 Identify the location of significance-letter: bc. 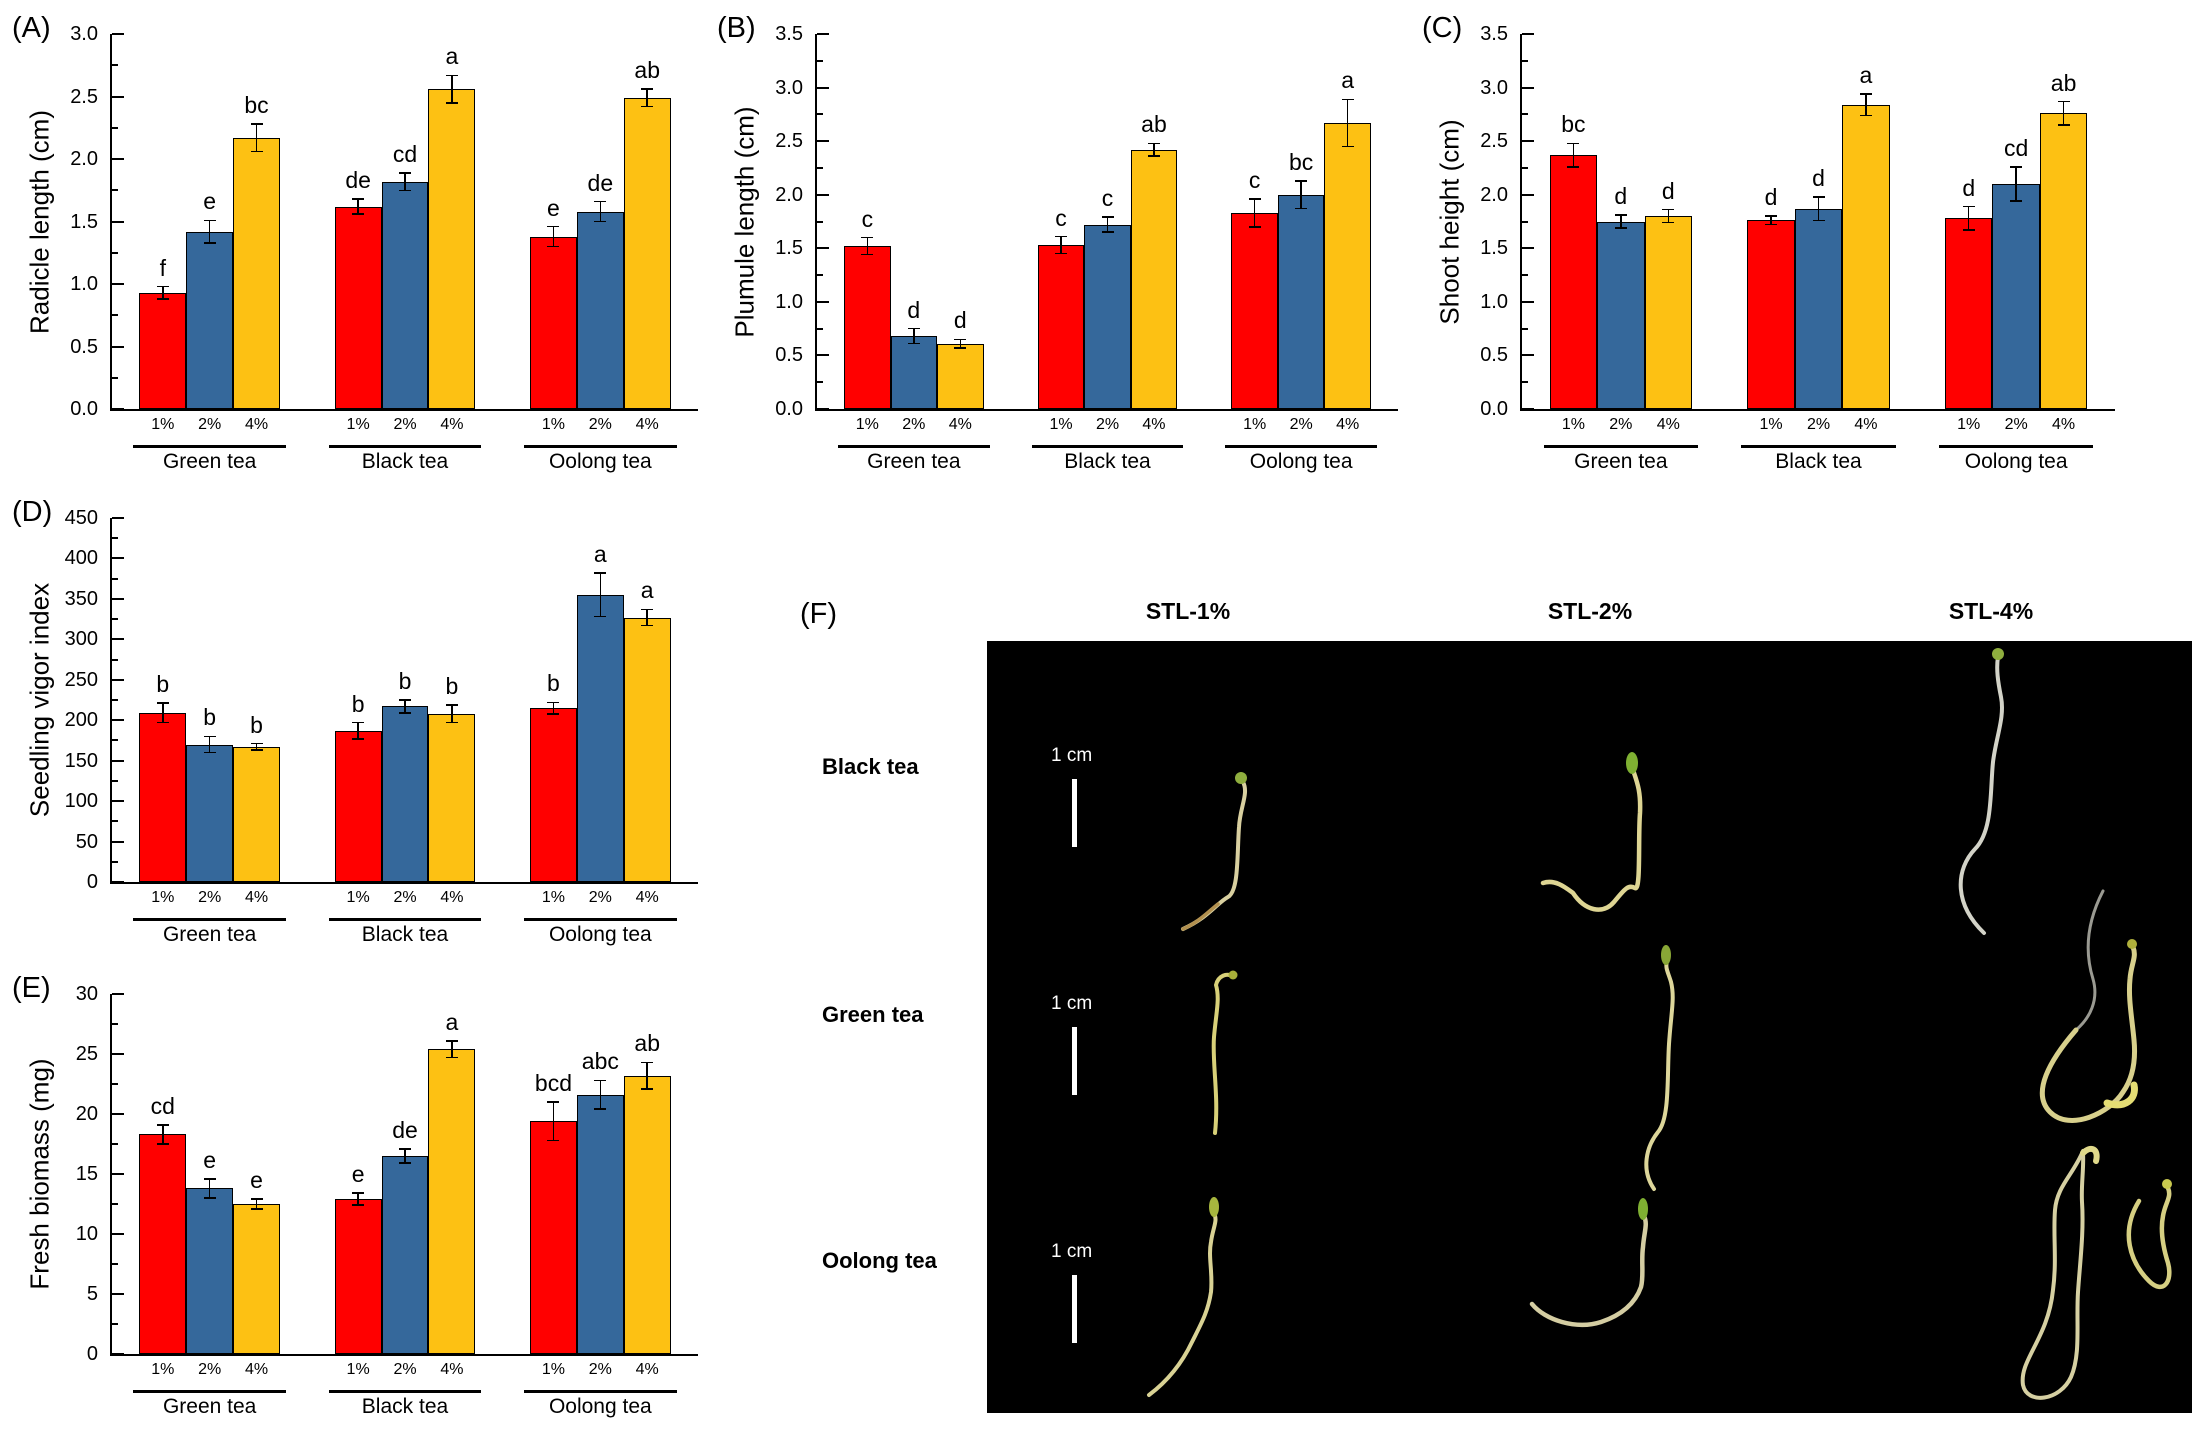
(256, 105).